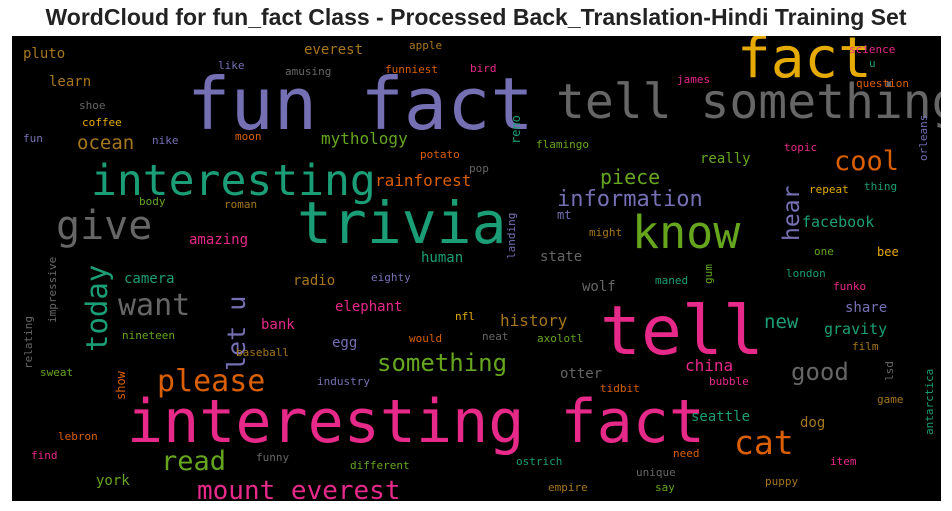 The height and width of the screenshot is (511, 952). Describe the element at coordinates (686, 232) in the screenshot. I see `word-know: know` at that location.